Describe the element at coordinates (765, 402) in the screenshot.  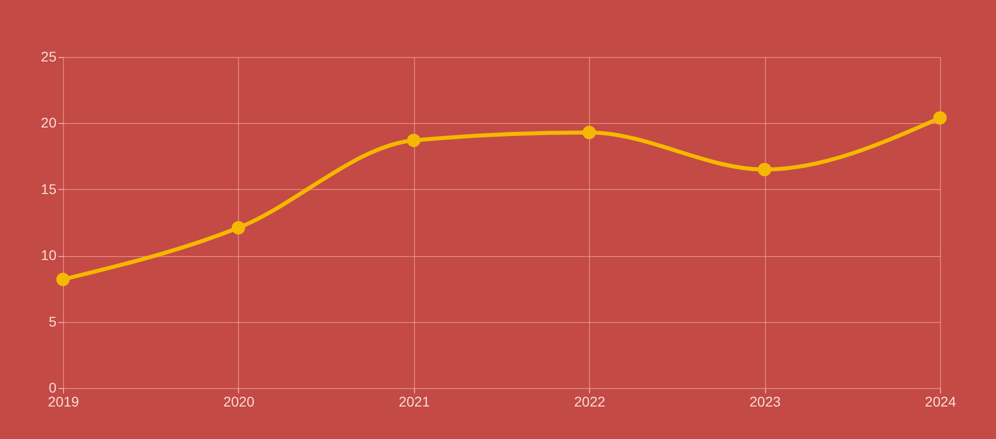
I see `x-tick-label: 2023` at that location.